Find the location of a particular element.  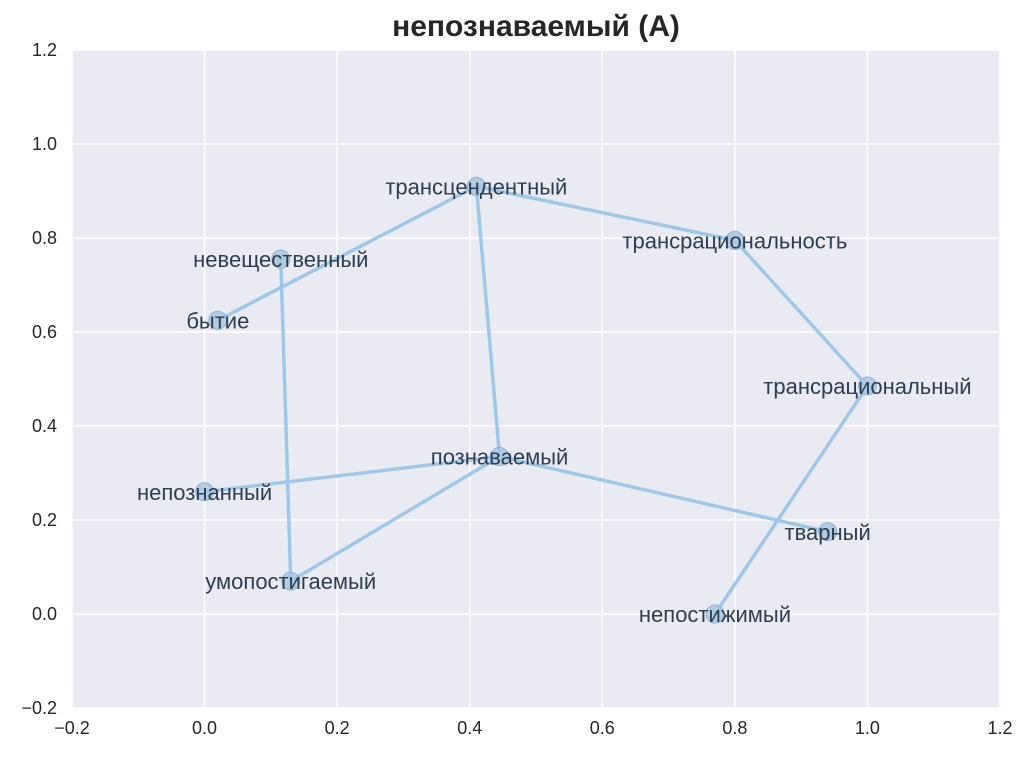

x-tick-label: 0.8 is located at coordinates (734, 728).